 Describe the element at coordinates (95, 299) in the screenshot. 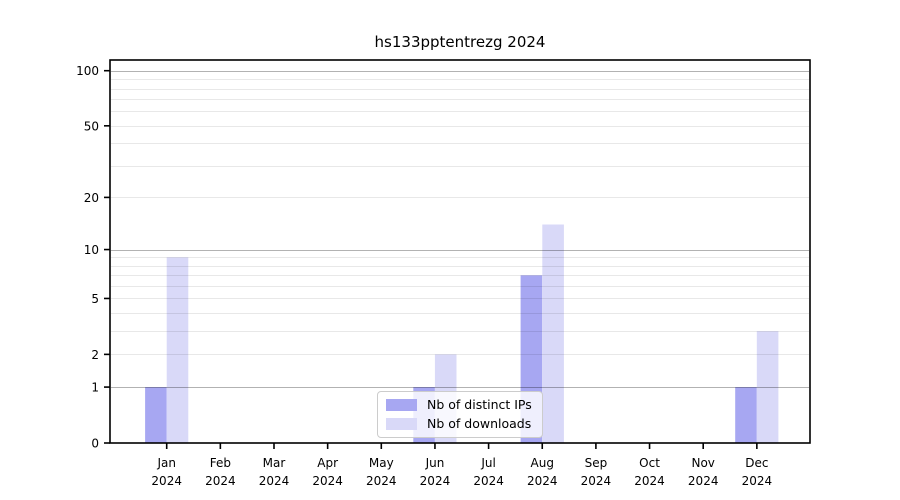

I see `y-tick-label-5: 5` at that location.